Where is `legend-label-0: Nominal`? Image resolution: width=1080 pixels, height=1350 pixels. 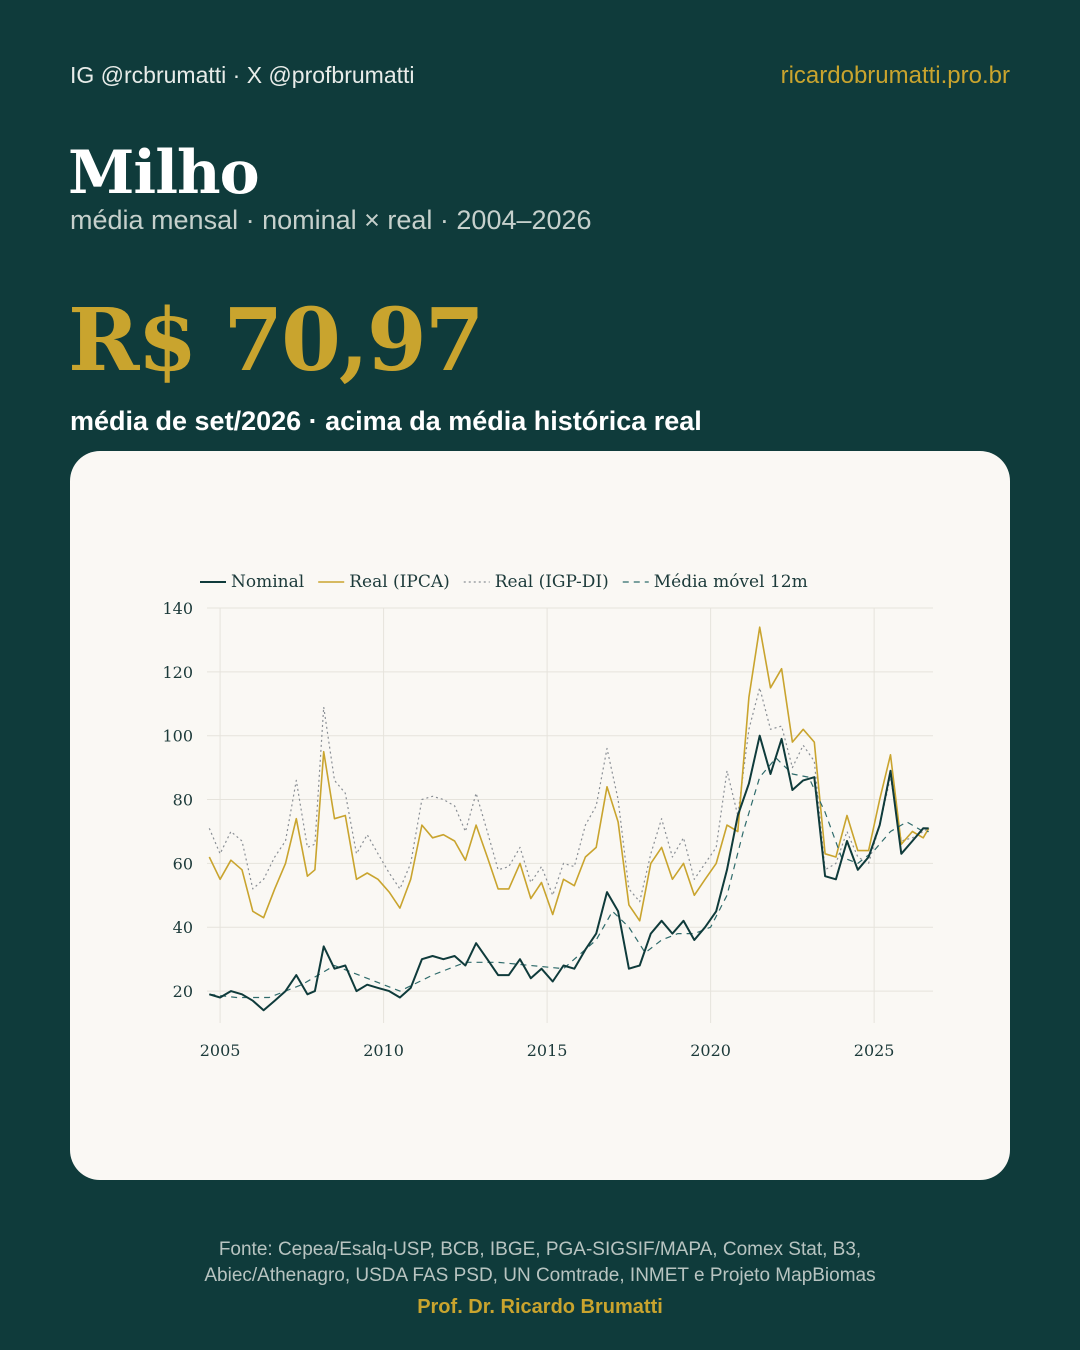
legend-label-0: Nominal is located at coordinates (267, 582).